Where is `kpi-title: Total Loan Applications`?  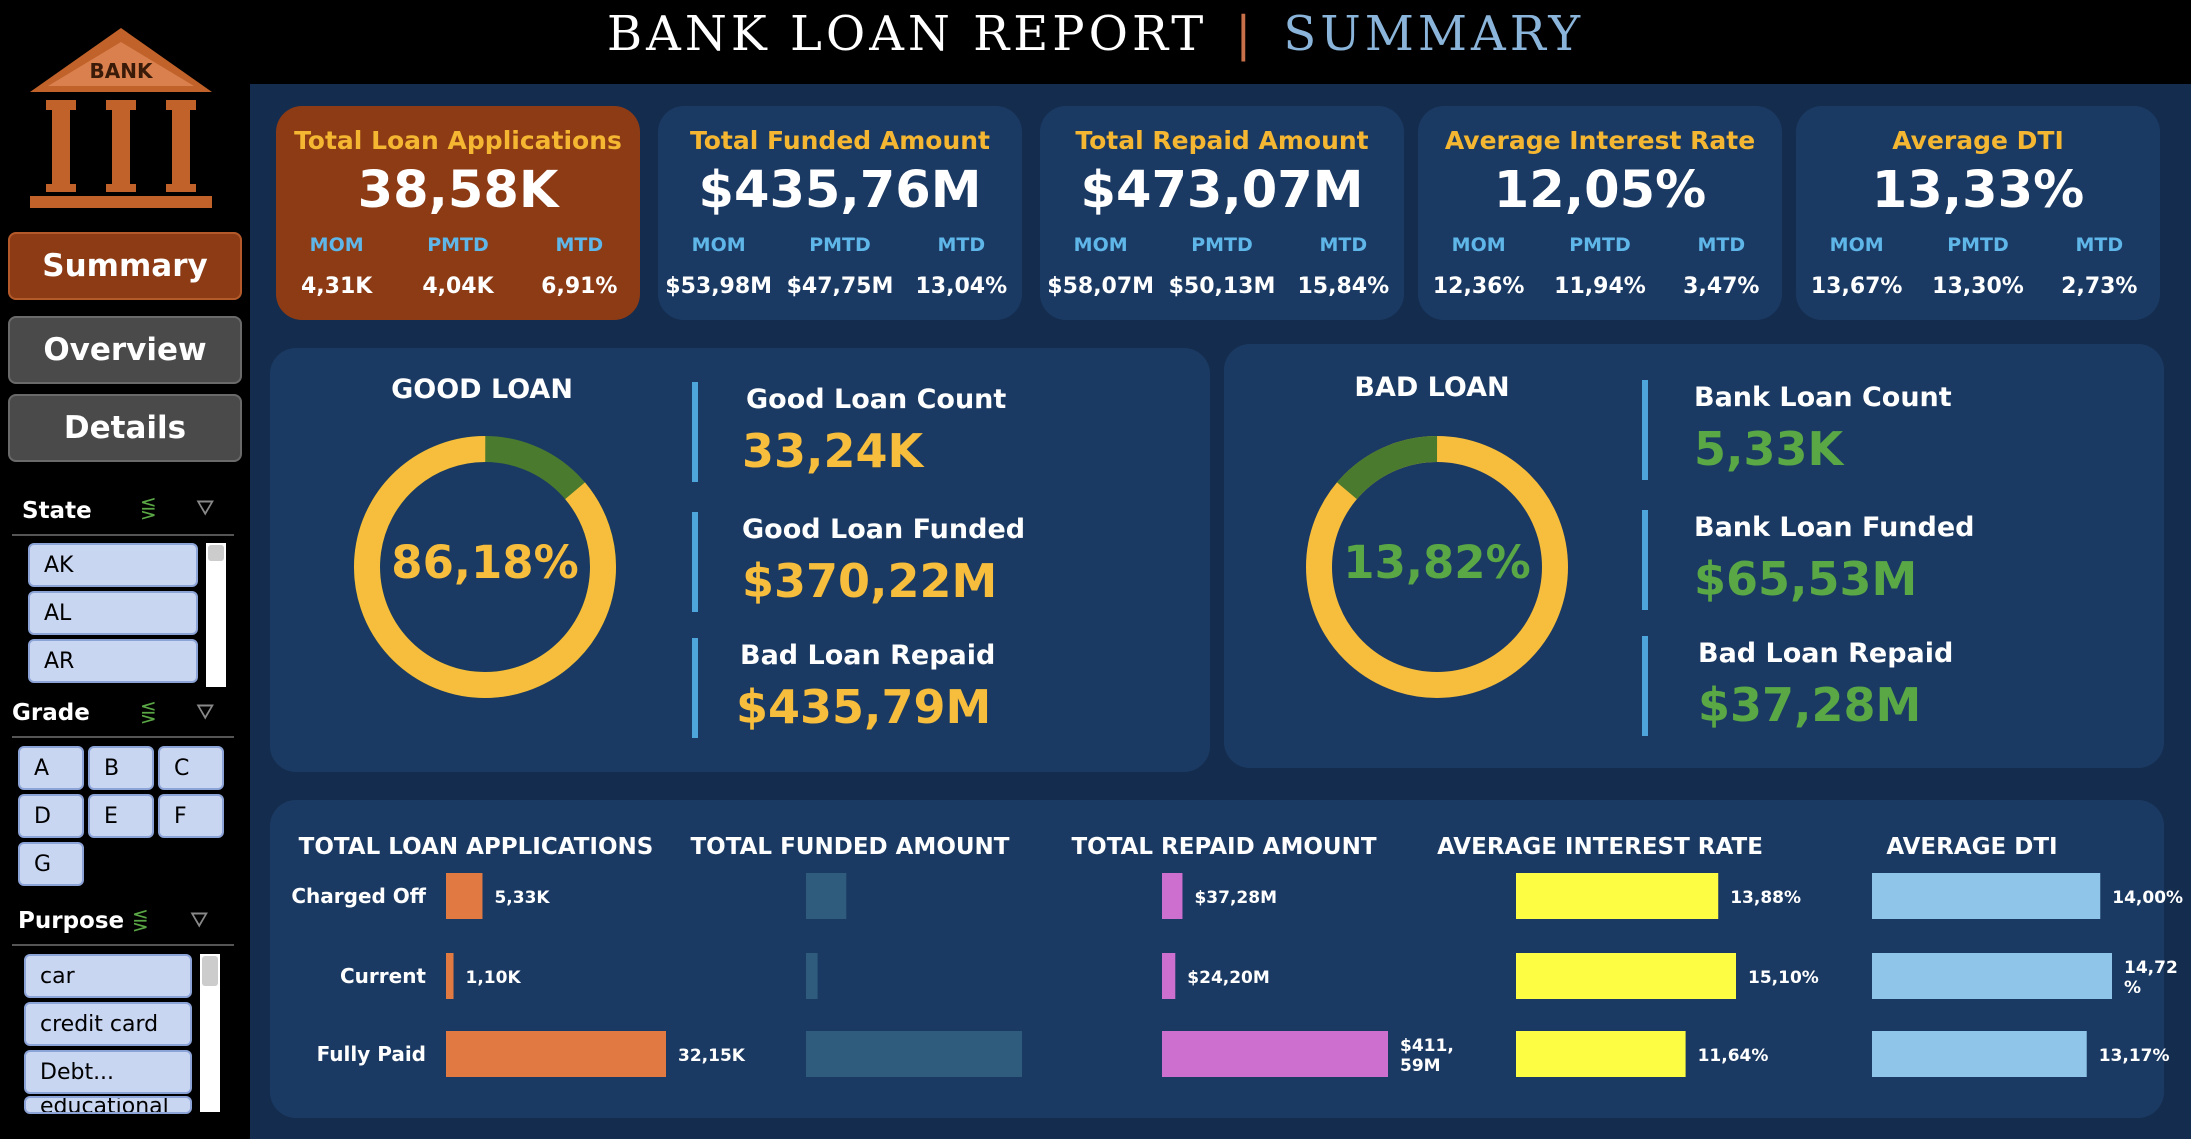
kpi-title: Total Loan Applications is located at coordinates (458, 140).